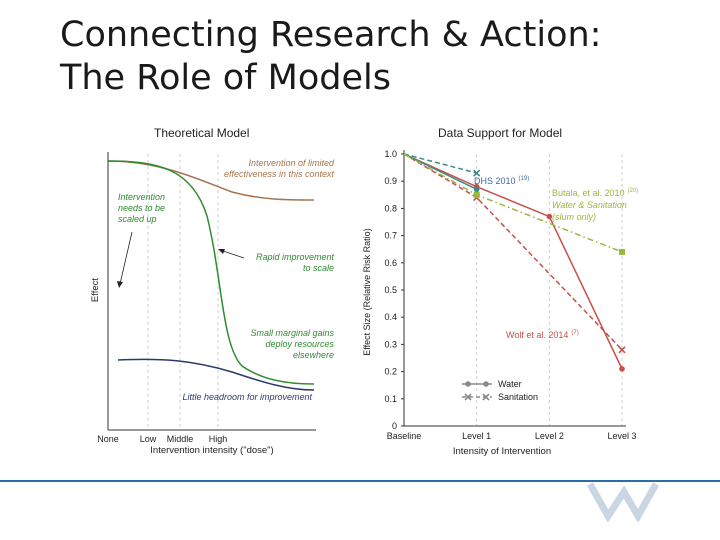 The height and width of the screenshot is (540, 720). What do you see at coordinates (390, 317) in the screenshot?
I see `right-y-tick-label: 0.4` at bounding box center [390, 317].